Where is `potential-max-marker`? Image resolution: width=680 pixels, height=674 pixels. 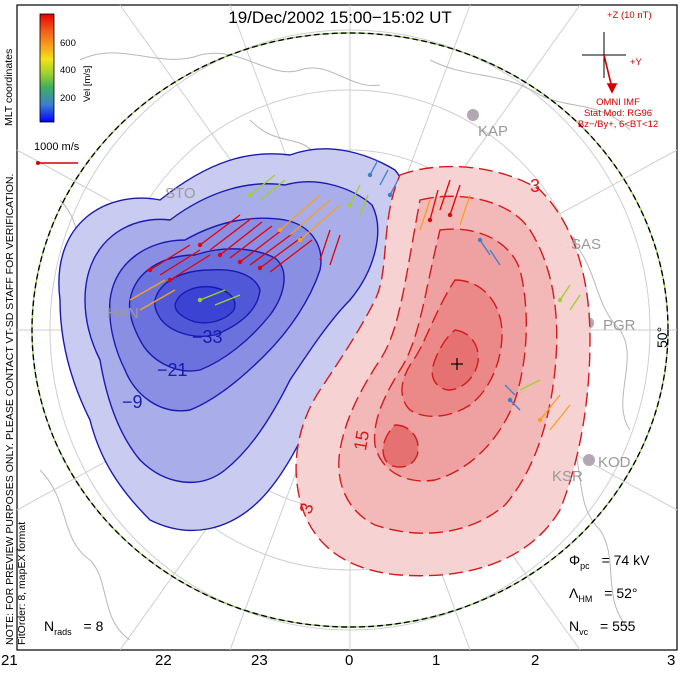
potential-max-marker is located at coordinates (457, 364).